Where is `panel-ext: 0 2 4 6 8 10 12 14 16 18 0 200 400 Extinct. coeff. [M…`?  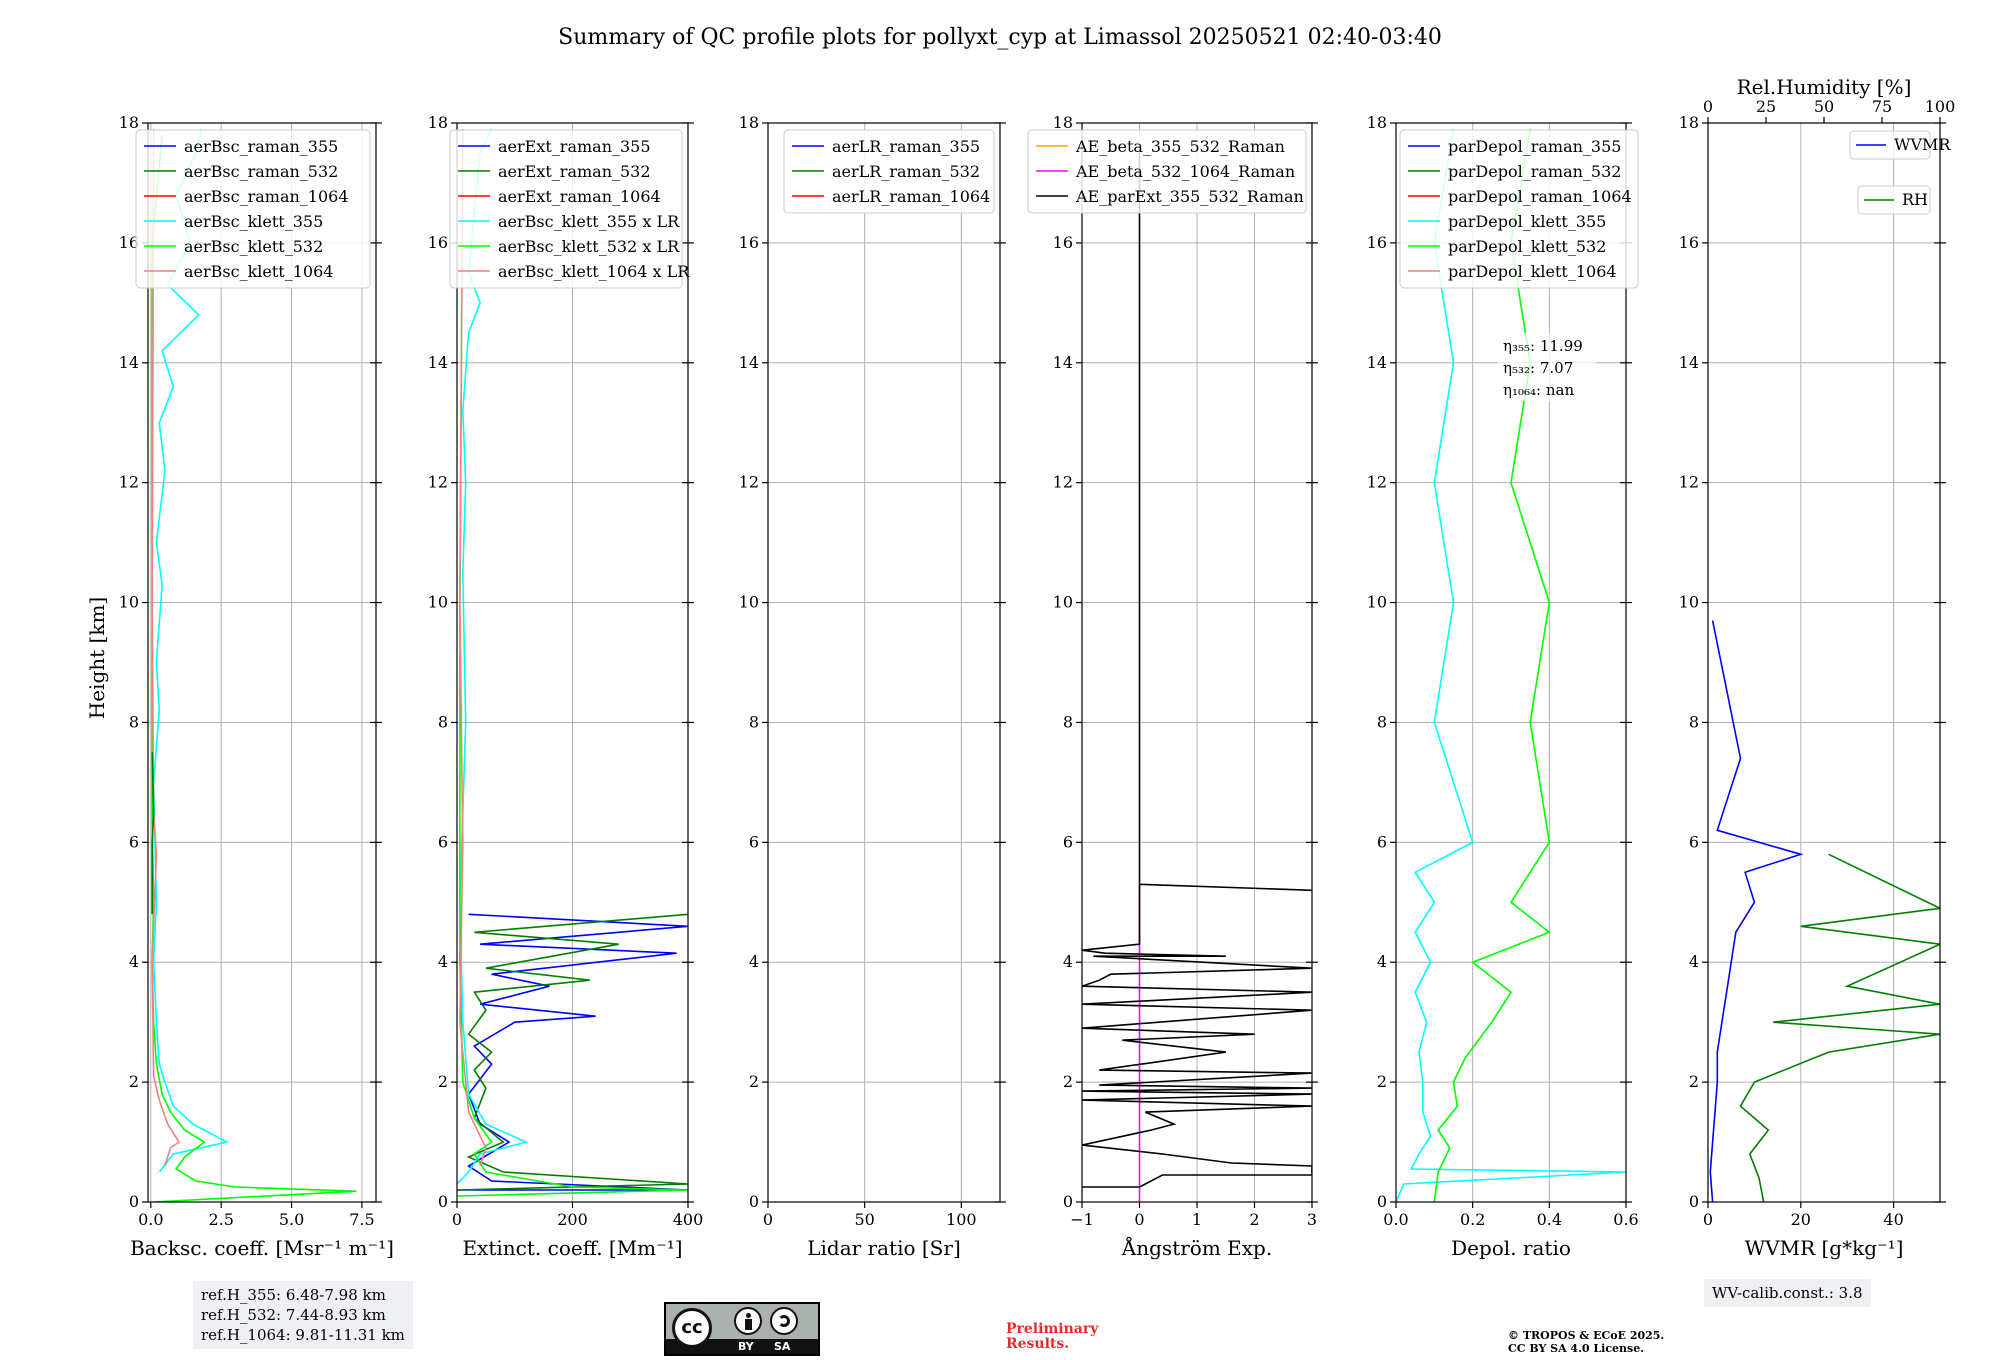 panel-ext: 0 2 4 6 8 10 12 14 16 18 0 200 400 Extinct. coeff. [M… is located at coordinates (566, 686).